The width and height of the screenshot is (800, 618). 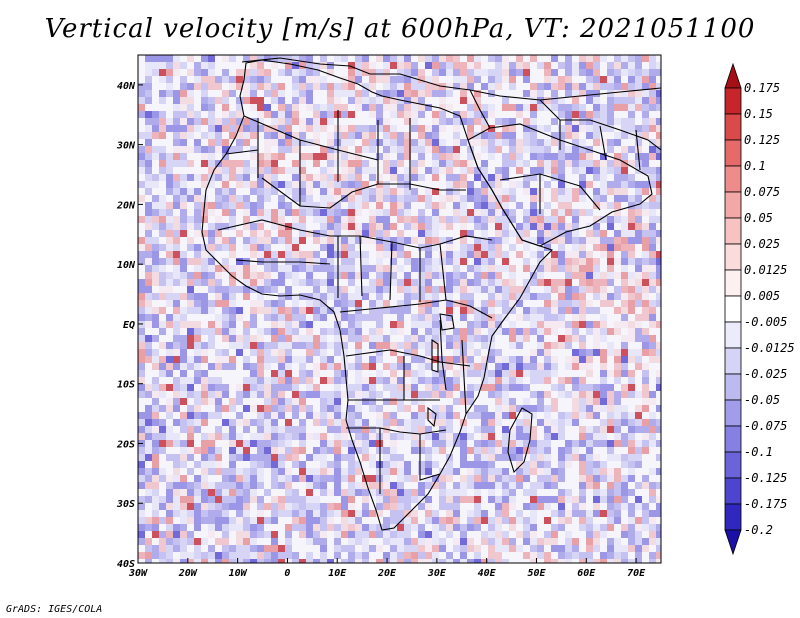 I want to click on colorbar-label: -0.125, so click(x=765, y=478).